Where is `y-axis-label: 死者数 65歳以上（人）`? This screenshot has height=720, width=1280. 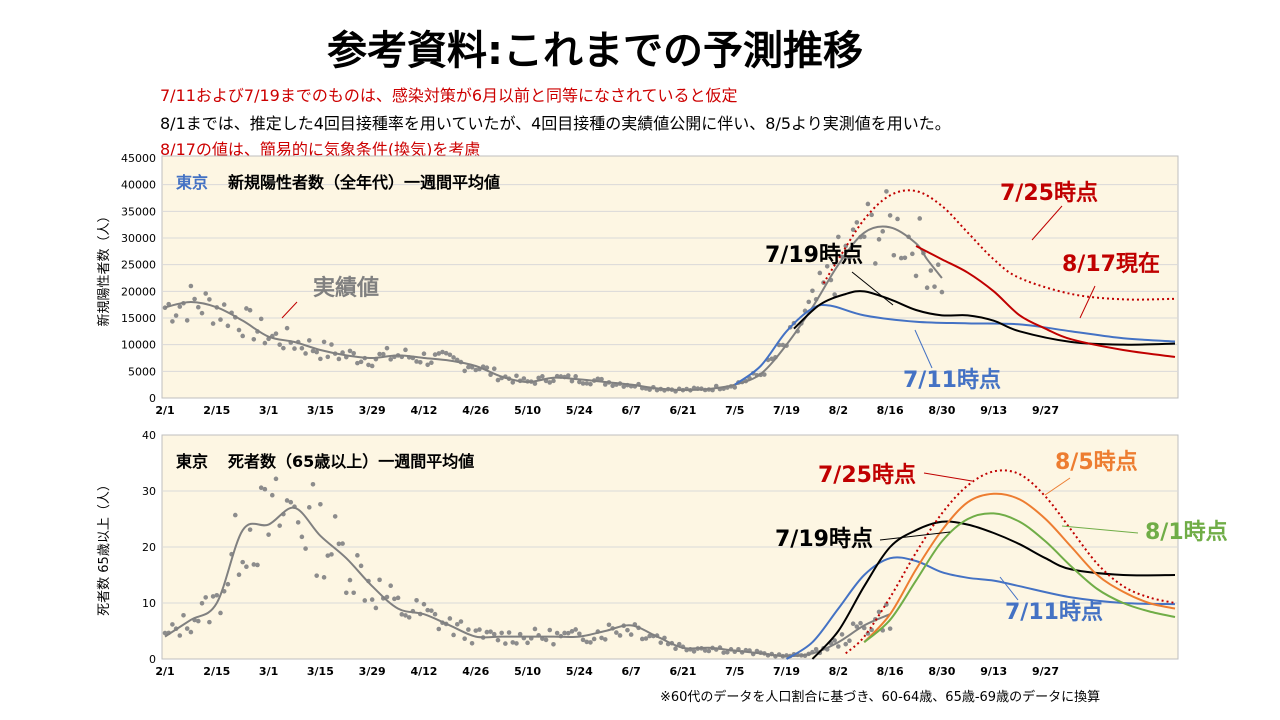 y-axis-label: 死者数 65歳以上（人） is located at coordinates (104, 547).